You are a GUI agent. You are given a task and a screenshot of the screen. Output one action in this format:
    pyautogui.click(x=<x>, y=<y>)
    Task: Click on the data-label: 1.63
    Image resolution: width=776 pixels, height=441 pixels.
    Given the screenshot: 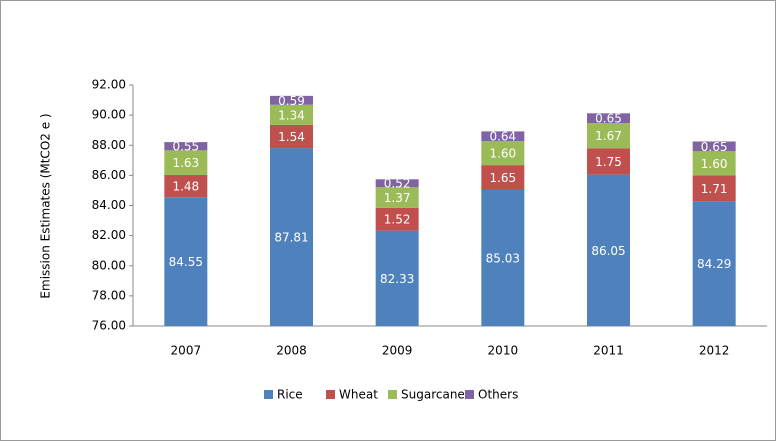 What is the action you would take?
    pyautogui.click(x=185, y=163)
    